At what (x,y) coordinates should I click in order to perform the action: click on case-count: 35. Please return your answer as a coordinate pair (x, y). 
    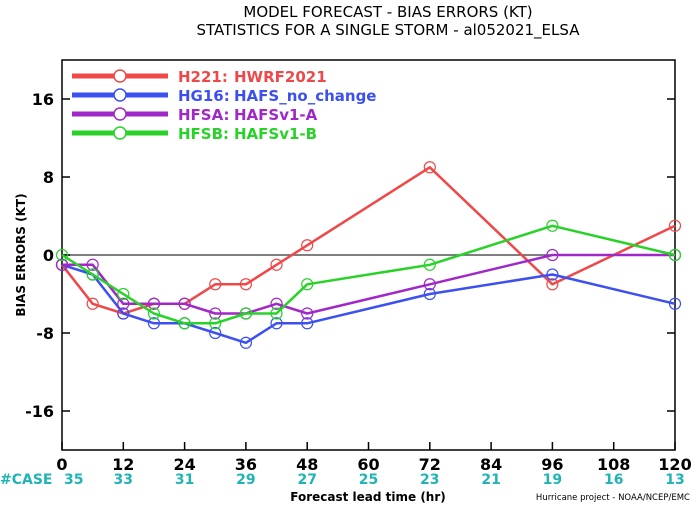
    Looking at the image, I should click on (73, 480).